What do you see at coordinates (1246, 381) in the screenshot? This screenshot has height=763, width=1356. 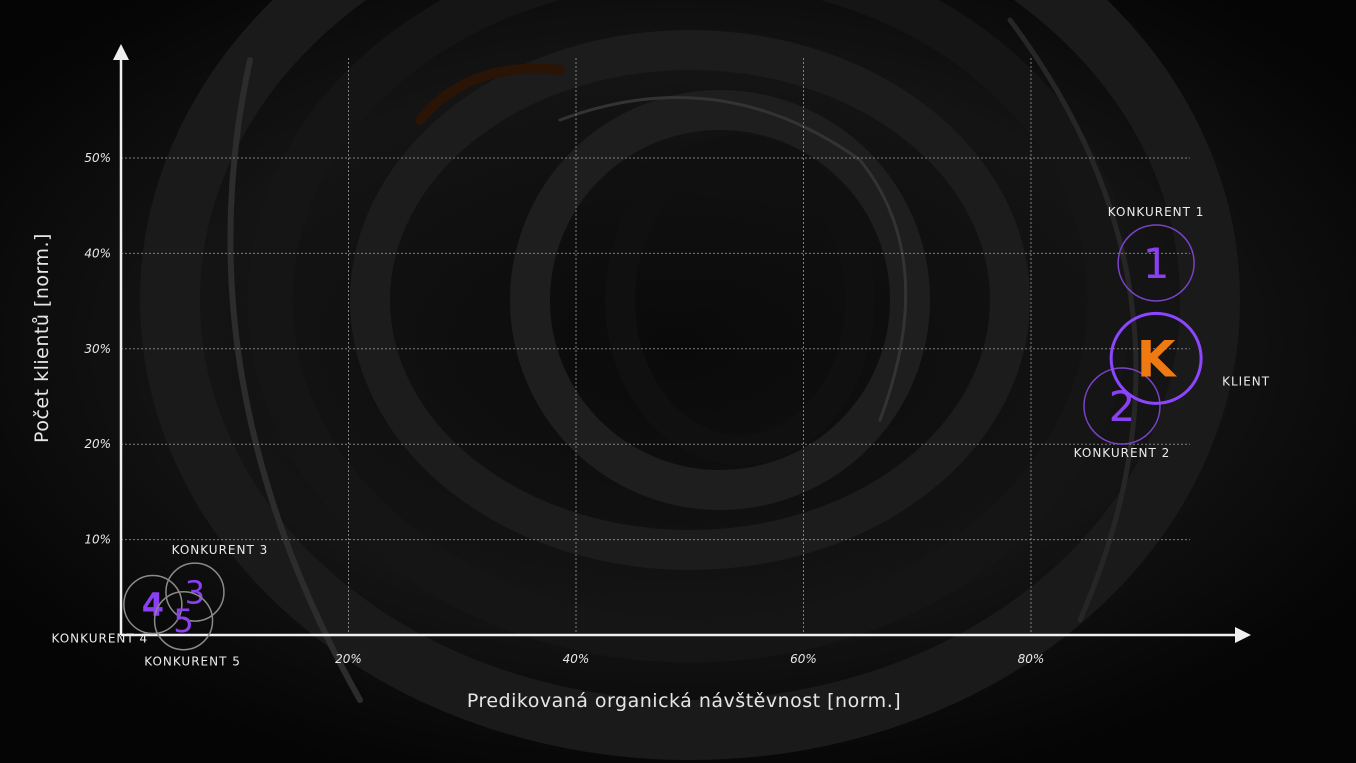 I see `point-label: KLIENT` at bounding box center [1246, 381].